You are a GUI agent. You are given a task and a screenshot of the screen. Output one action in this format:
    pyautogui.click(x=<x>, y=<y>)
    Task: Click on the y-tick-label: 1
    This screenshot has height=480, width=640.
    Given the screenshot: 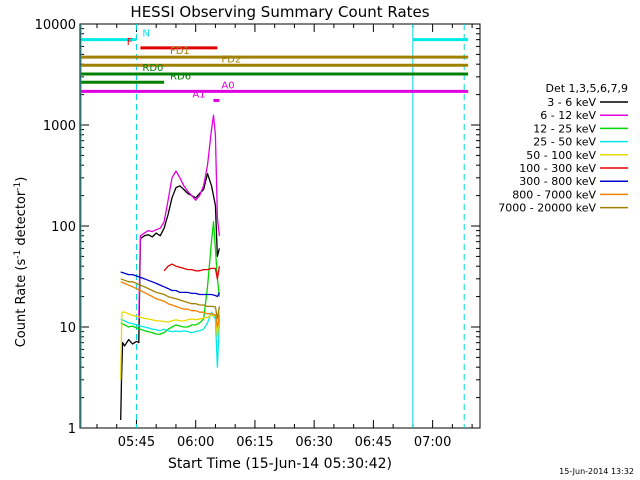 What is the action you would take?
    pyautogui.click(x=72, y=429)
    